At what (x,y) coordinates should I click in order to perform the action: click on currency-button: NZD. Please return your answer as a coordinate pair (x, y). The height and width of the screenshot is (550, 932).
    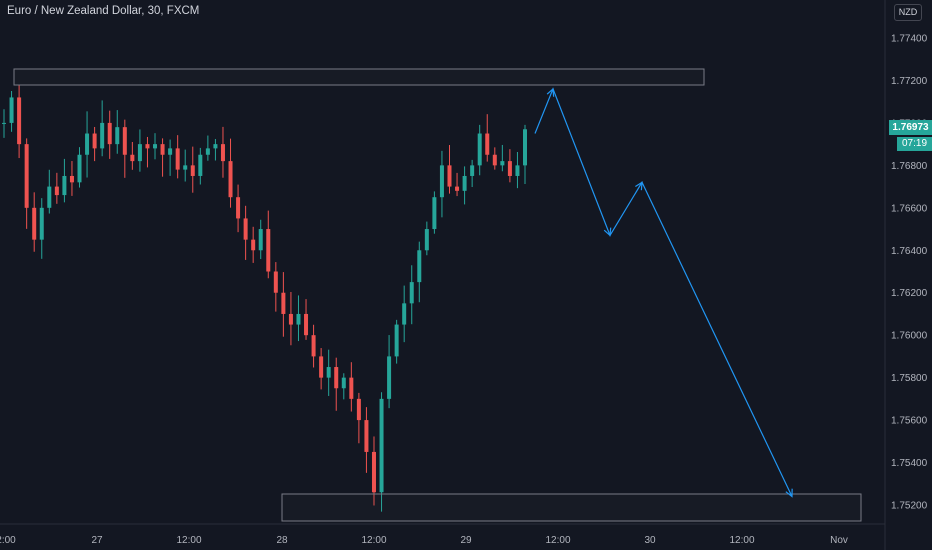
    Looking at the image, I should click on (908, 12).